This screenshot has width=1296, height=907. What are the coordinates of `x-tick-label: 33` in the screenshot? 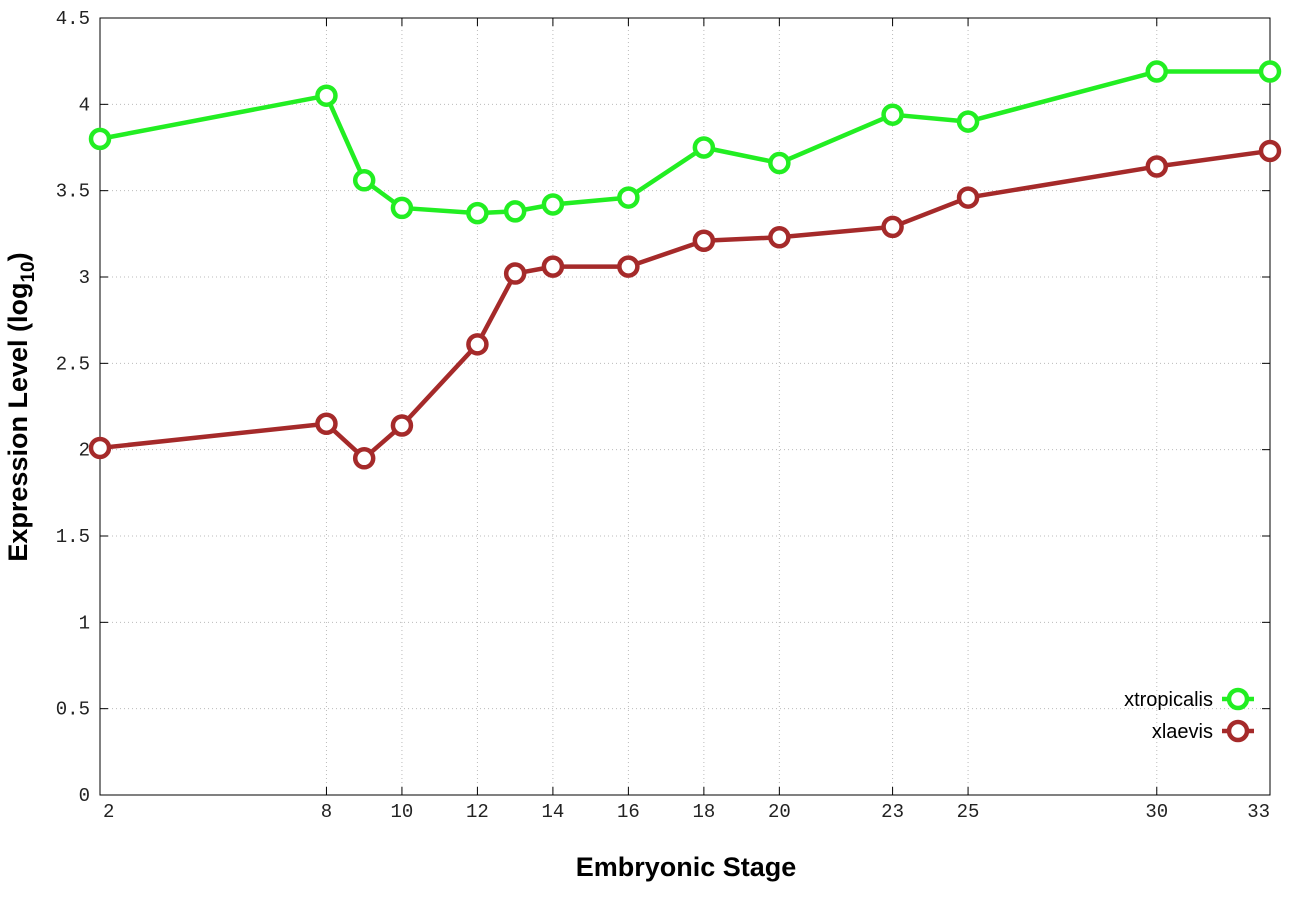 It's located at (1258, 812).